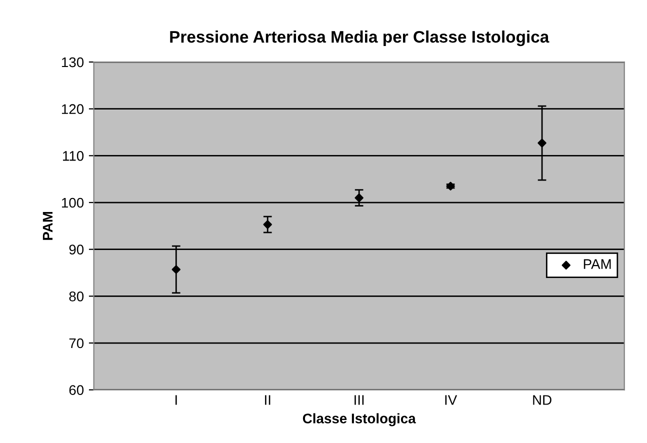  I want to click on y-tick-label: 80, so click(76, 297).